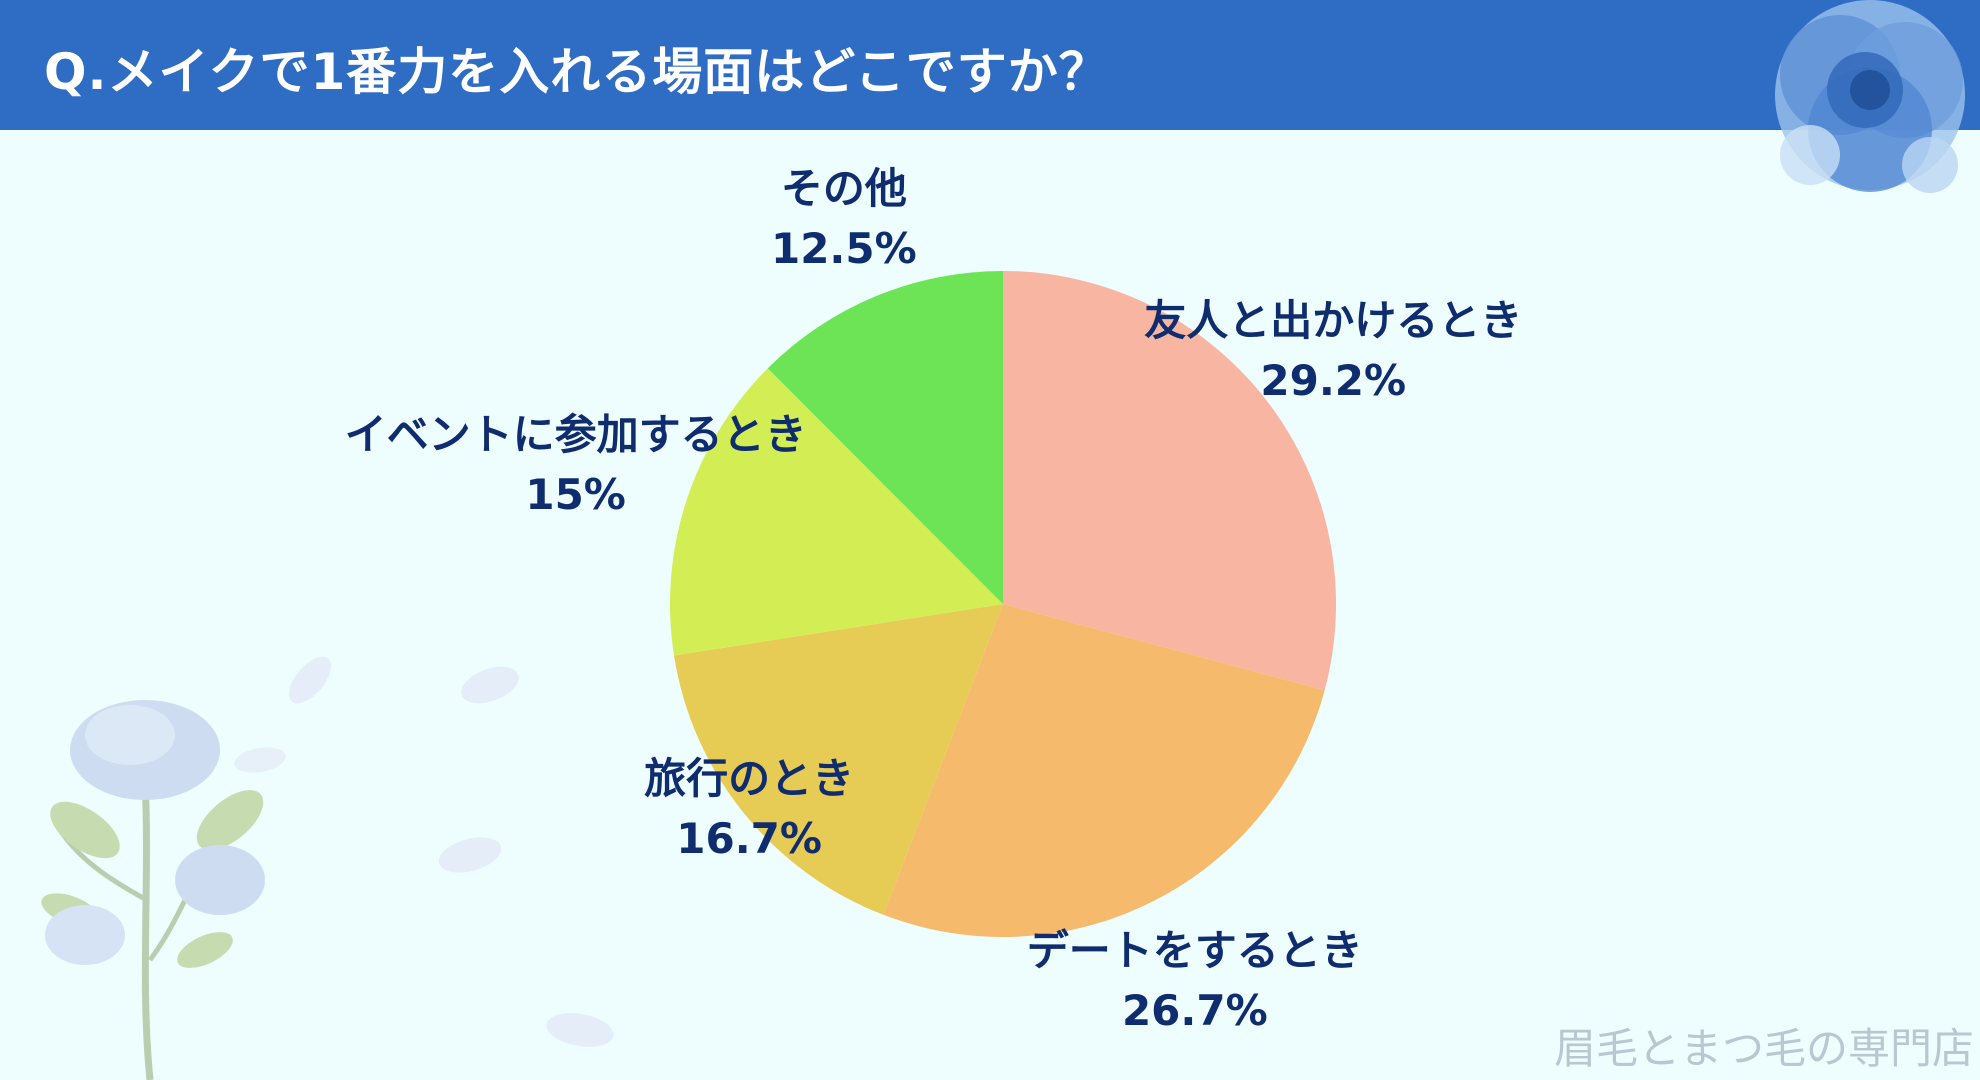 This screenshot has width=1980, height=1080. What do you see at coordinates (577, 72) in the screenshot?
I see `page-title: Q.メイクで1番力を入れる場面はどこですか？` at bounding box center [577, 72].